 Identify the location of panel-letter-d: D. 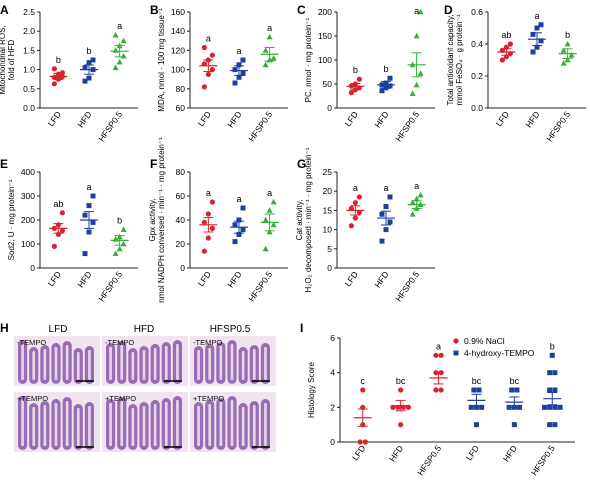
(448, 10).